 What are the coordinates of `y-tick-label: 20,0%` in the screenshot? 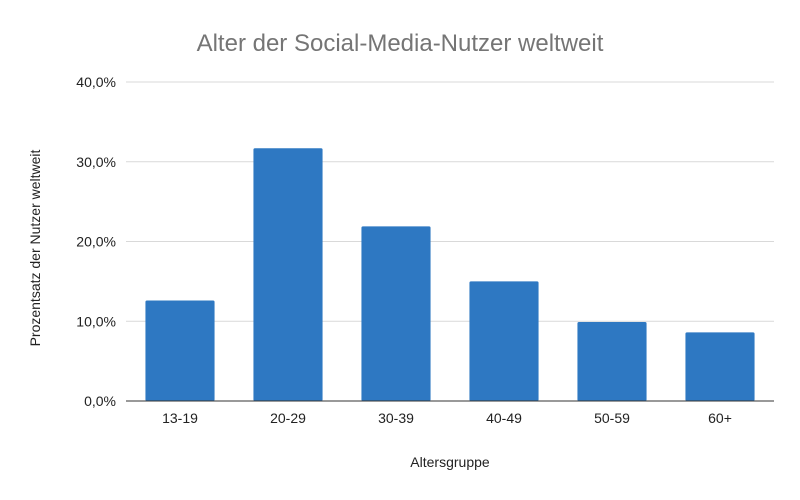 It's located at (96, 242).